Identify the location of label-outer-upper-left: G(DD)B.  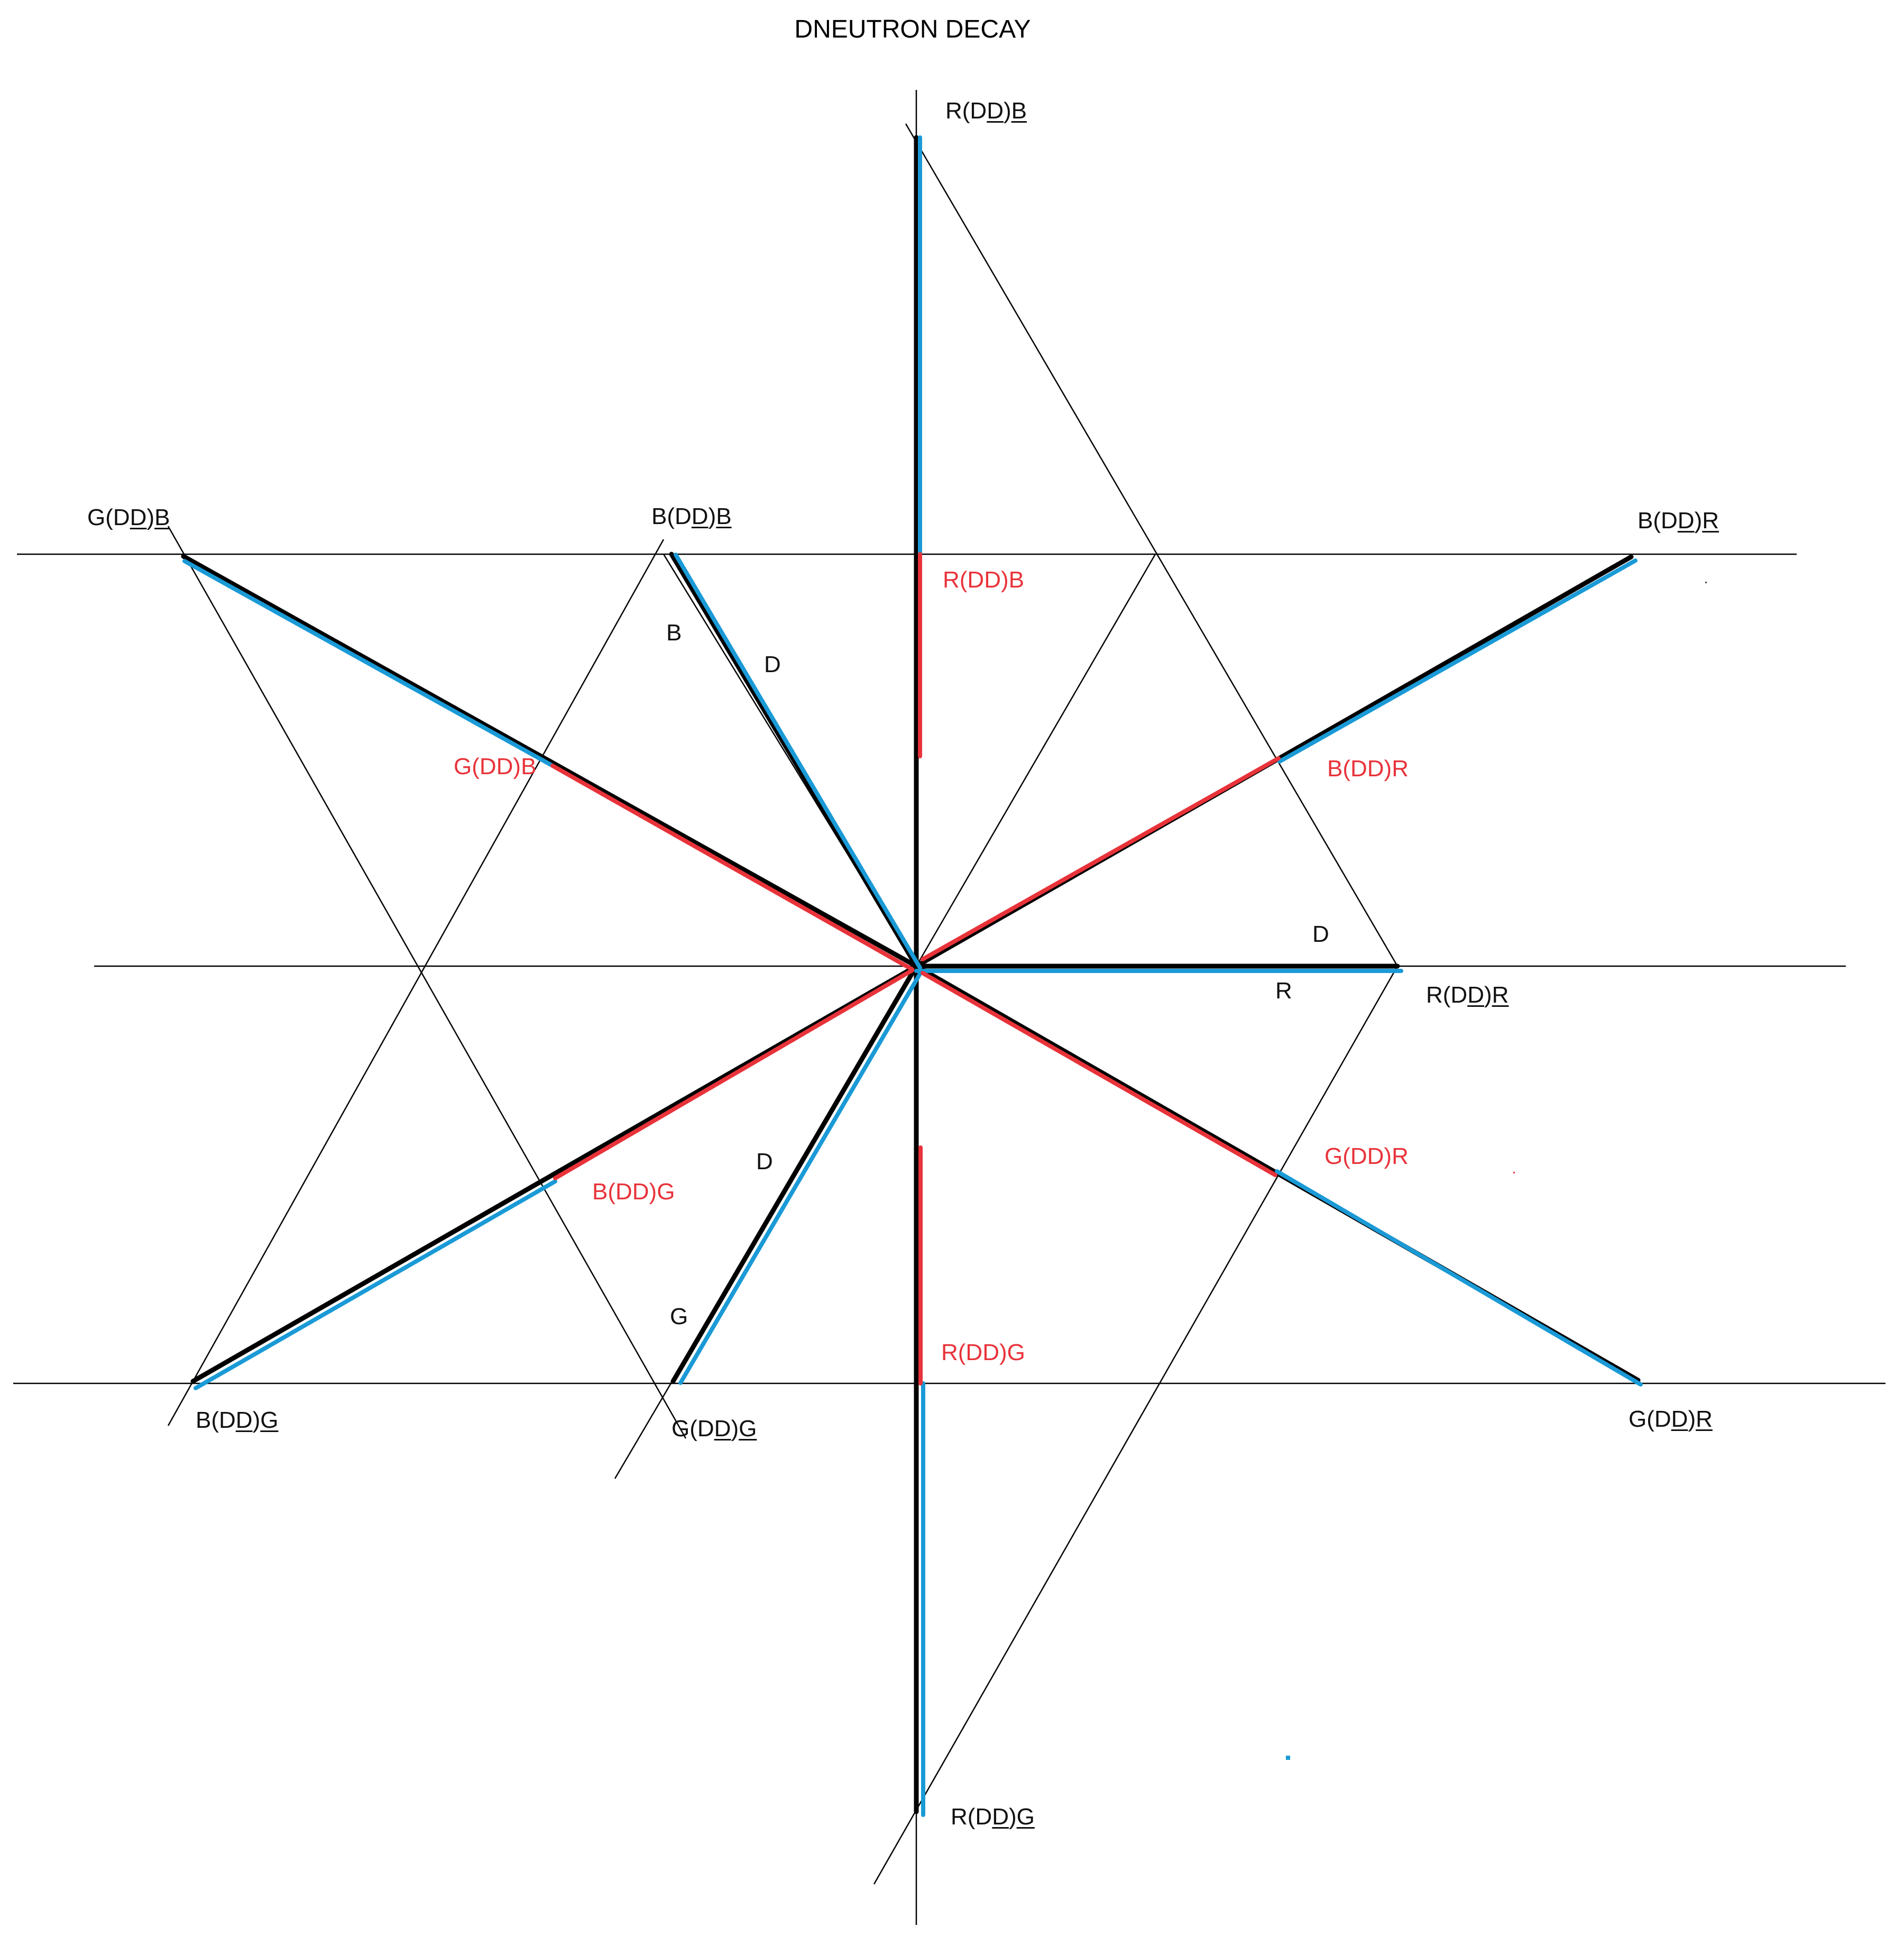
(128, 517).